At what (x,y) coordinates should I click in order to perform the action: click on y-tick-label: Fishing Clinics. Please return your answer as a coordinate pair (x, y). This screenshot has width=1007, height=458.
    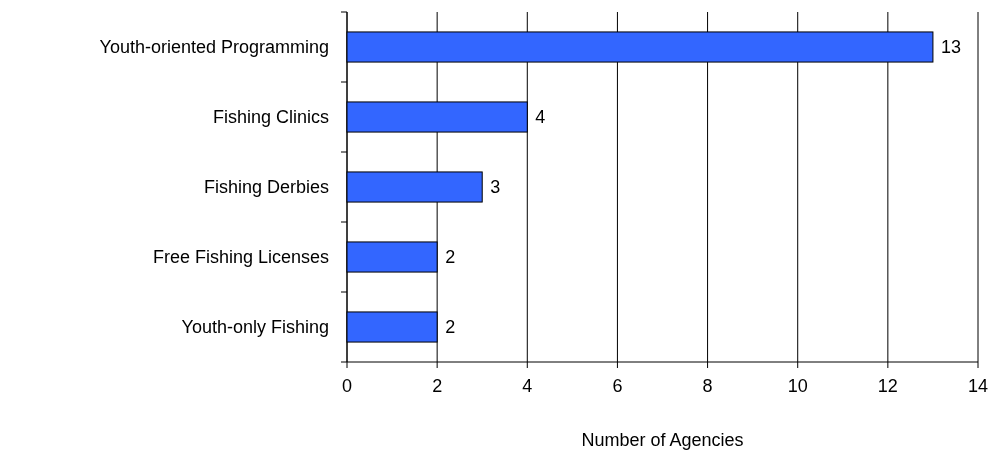
    Looking at the image, I should click on (270, 117).